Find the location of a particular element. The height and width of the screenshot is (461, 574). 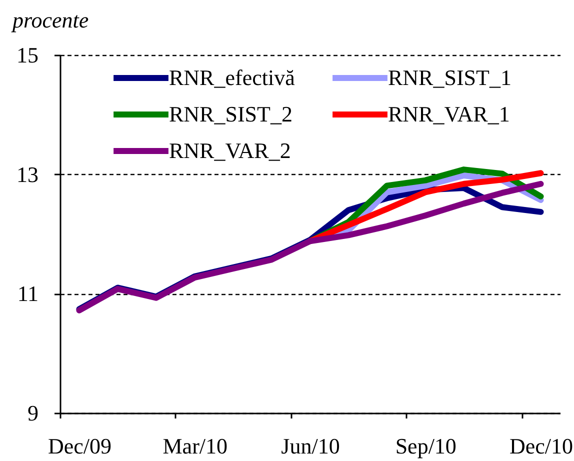

legend-label: RNR_SIST_2 is located at coordinates (230, 114).